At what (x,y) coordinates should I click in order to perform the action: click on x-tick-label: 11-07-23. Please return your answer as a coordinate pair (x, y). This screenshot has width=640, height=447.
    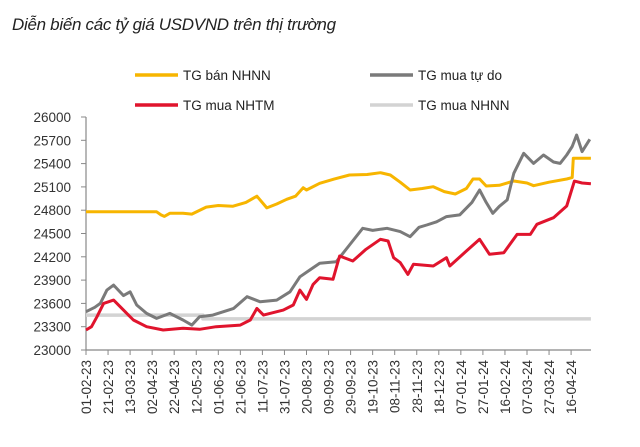
    Looking at the image, I should click on (262, 386).